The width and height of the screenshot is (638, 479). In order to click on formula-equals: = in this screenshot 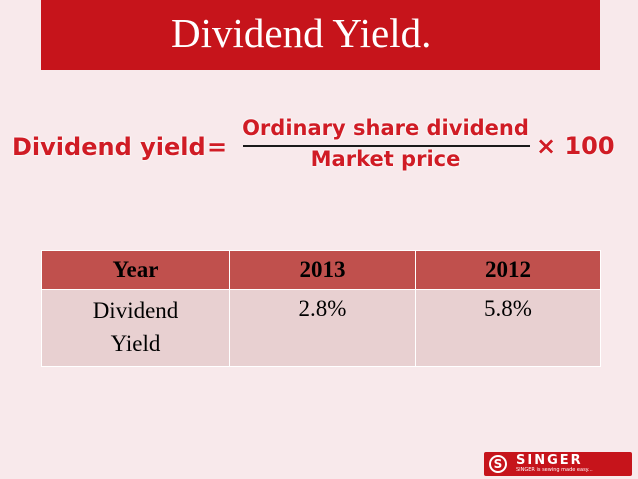, I will do `click(217, 147)`.